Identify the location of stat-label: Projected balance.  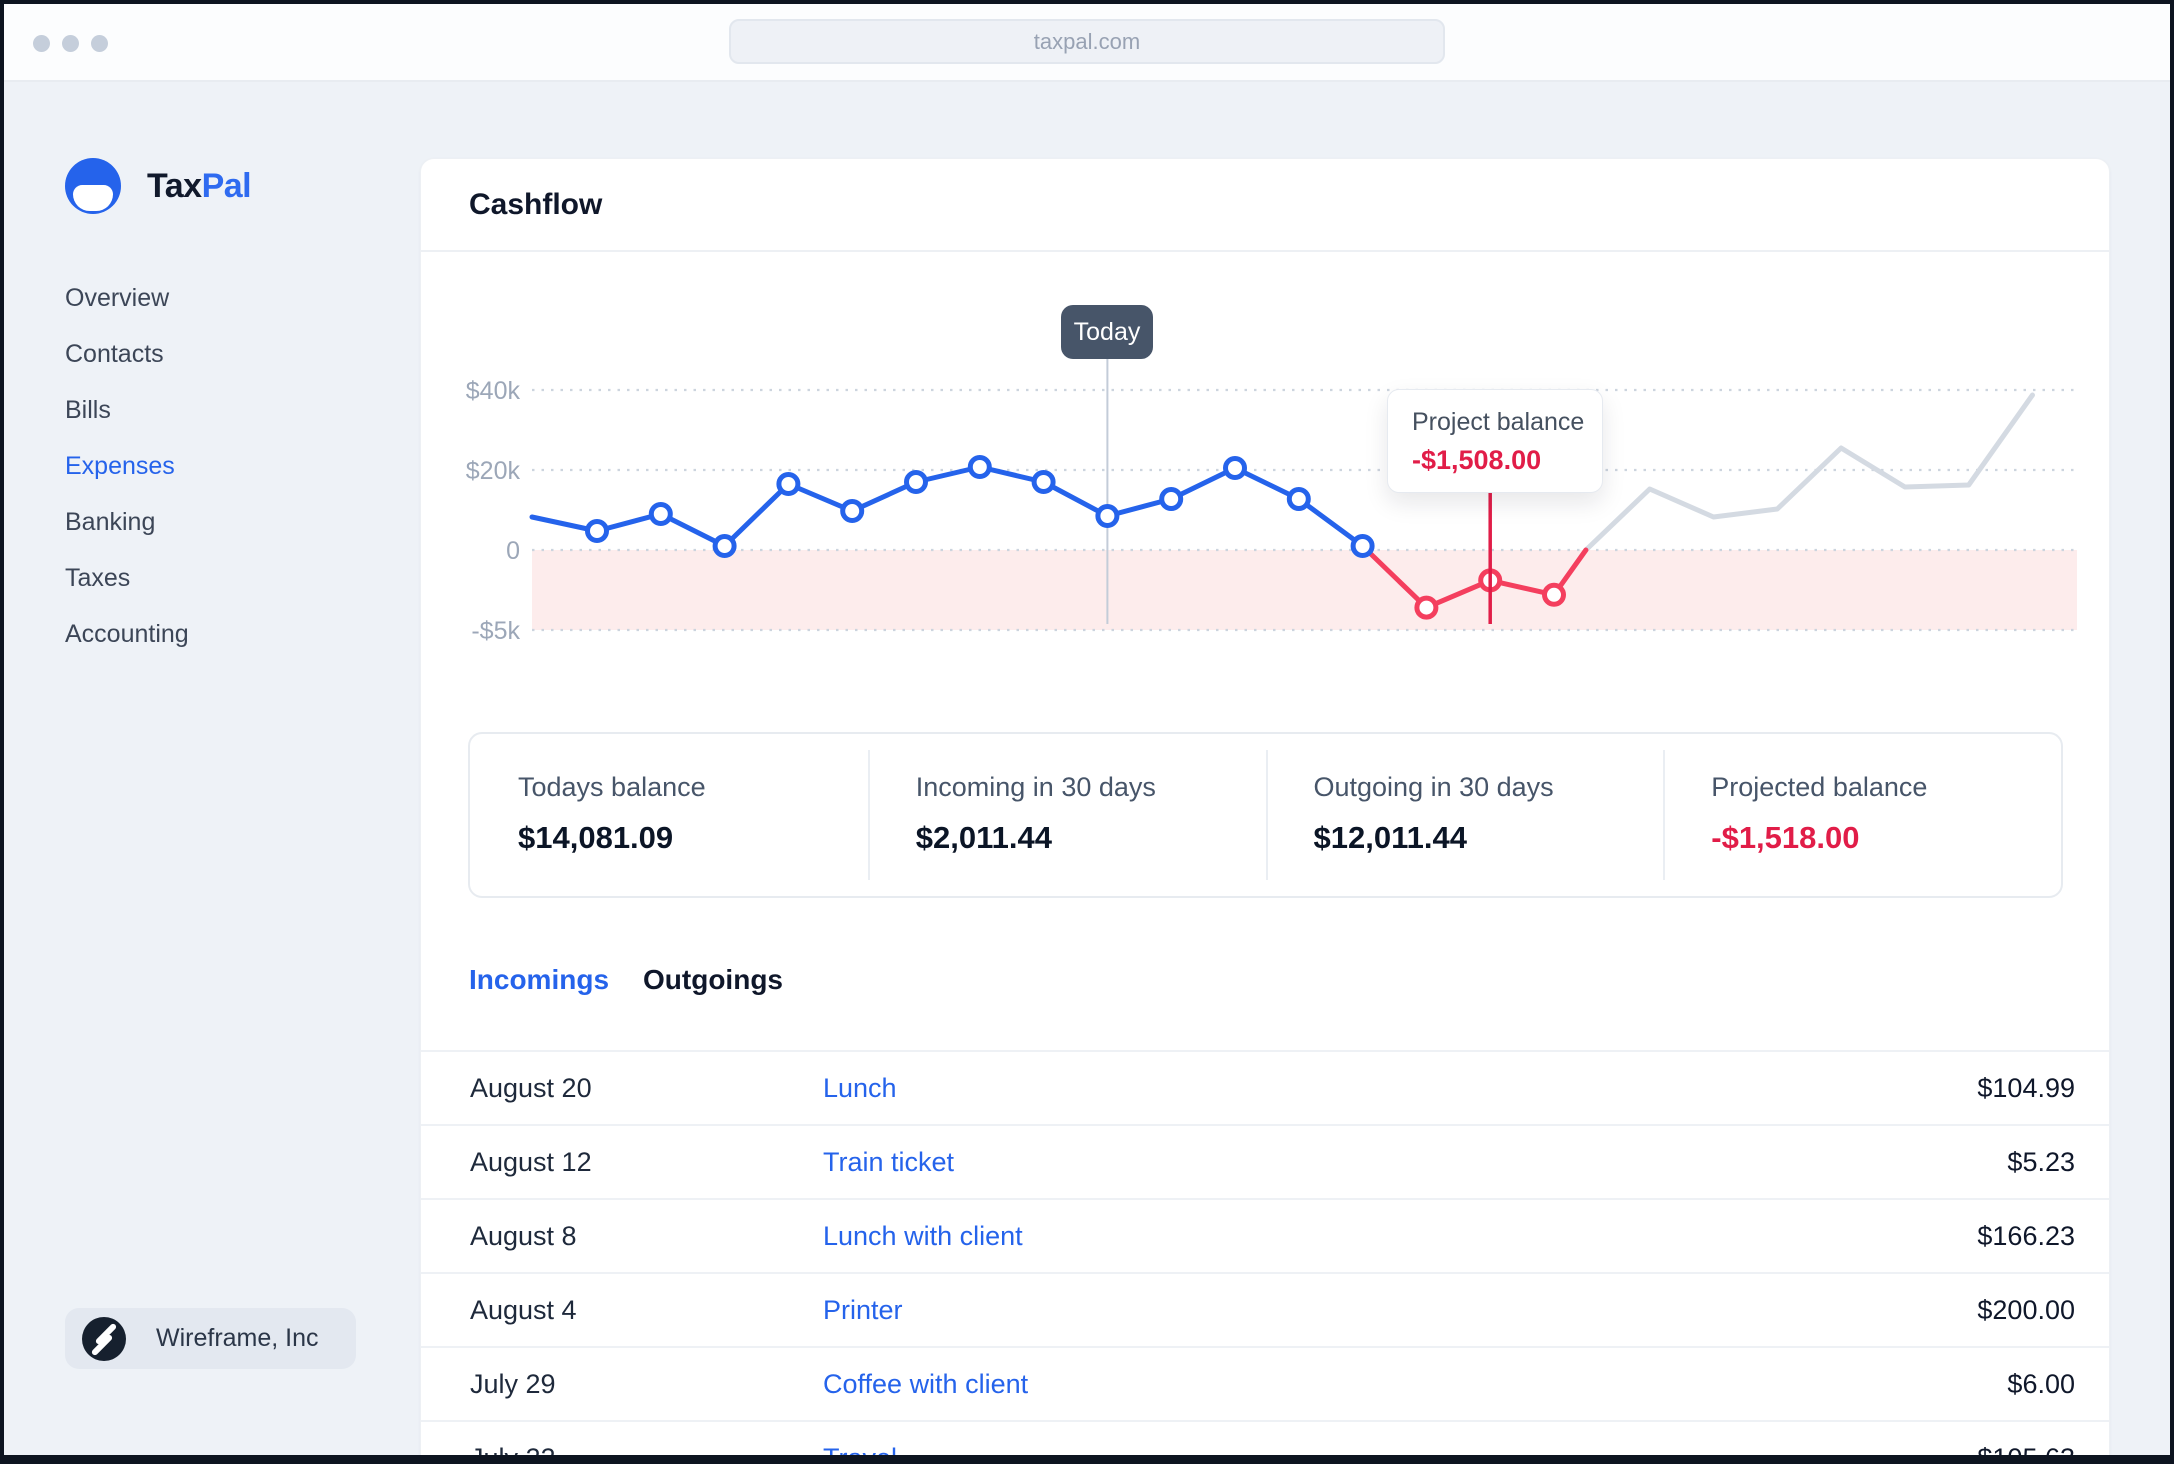
(1819, 787).